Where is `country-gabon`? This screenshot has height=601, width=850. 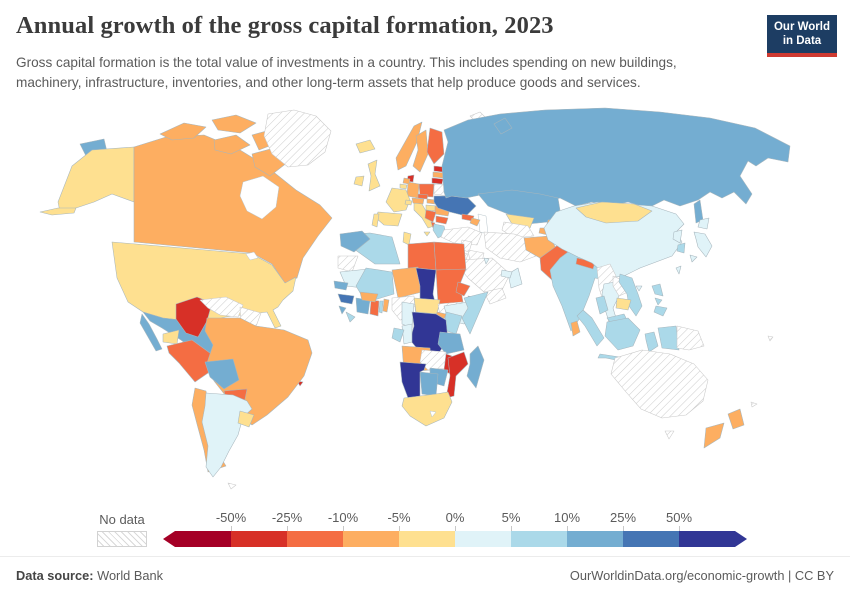 country-gabon is located at coordinates (398, 335).